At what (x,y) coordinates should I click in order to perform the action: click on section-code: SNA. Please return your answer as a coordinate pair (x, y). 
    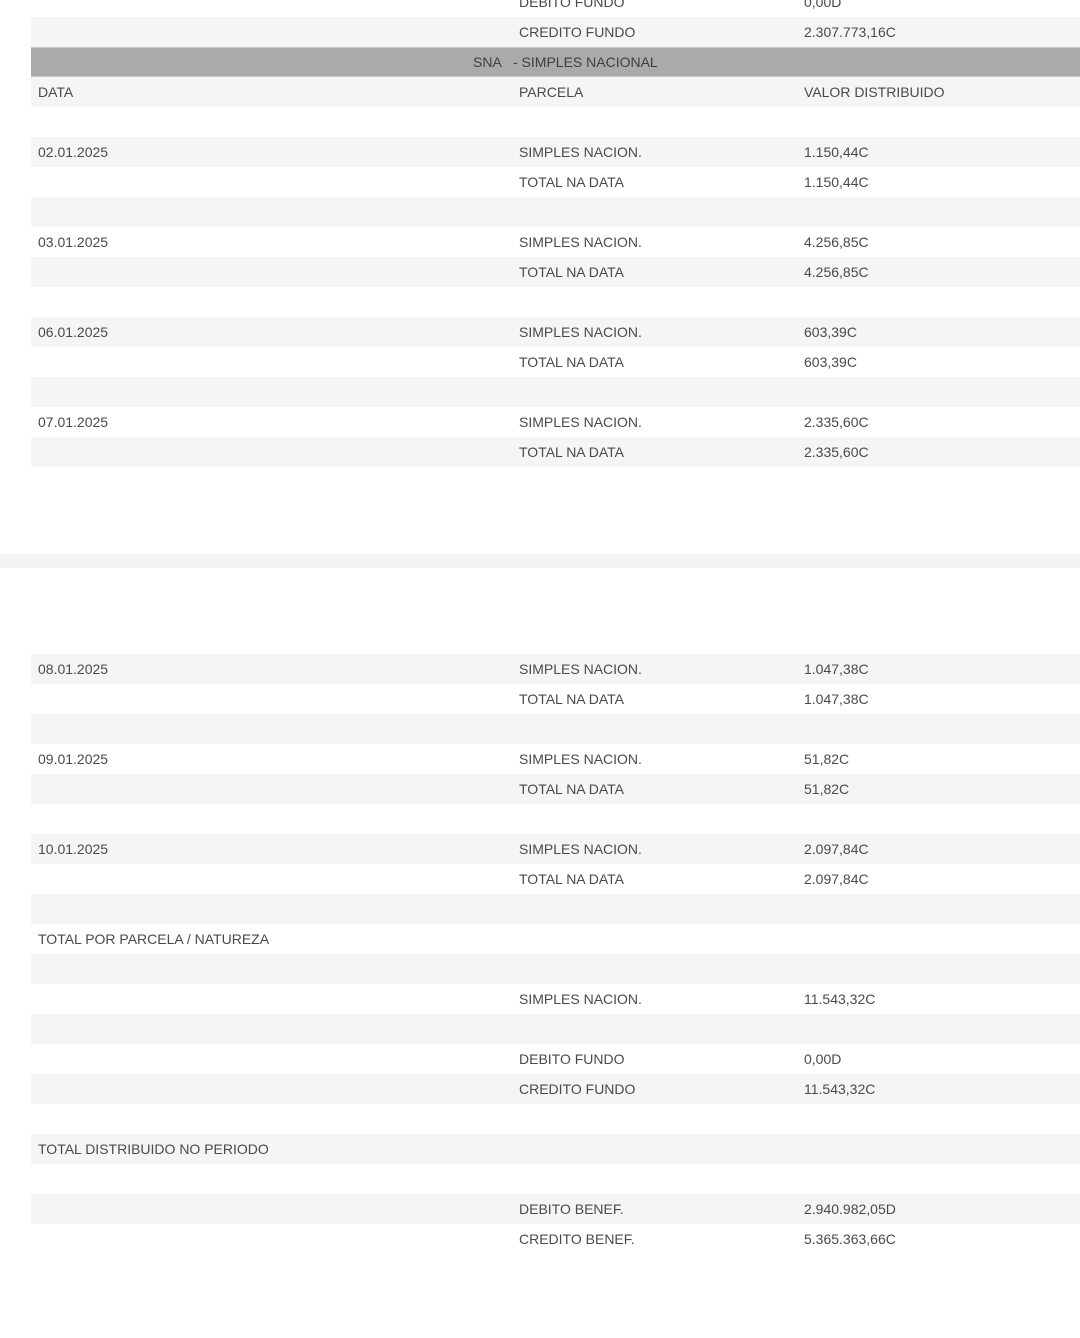
    Looking at the image, I should click on (487, 62).